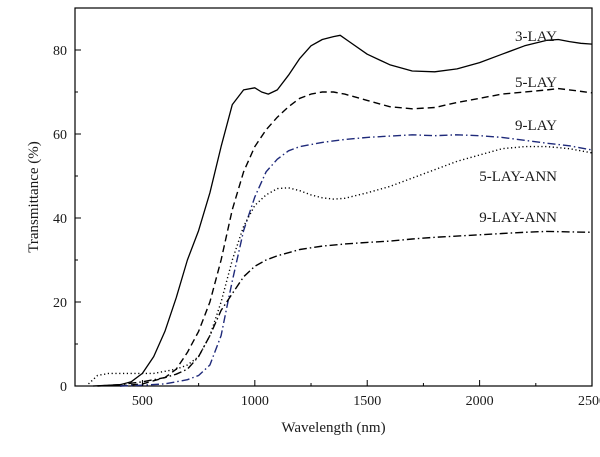  What do you see at coordinates (60, 219) in the screenshot?
I see `y-tick-label: 40` at bounding box center [60, 219].